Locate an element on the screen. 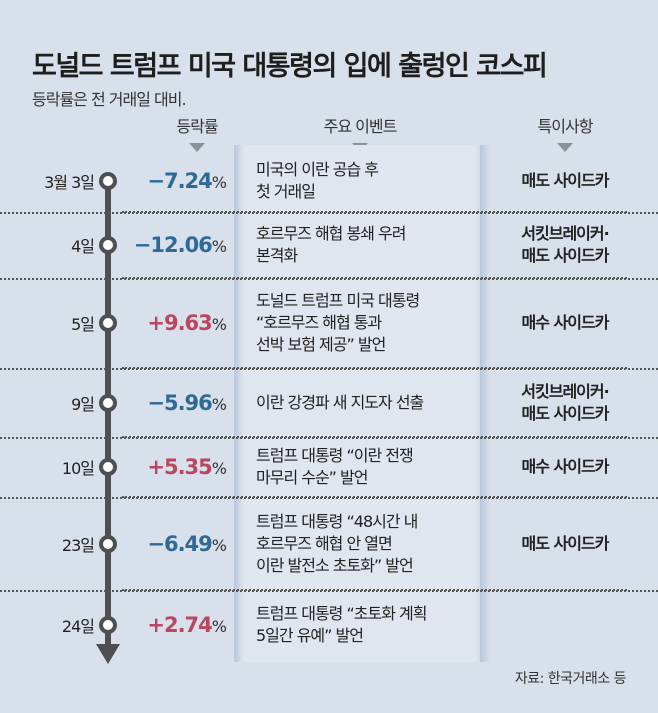  row-date: 9일 is located at coordinates (83, 404).